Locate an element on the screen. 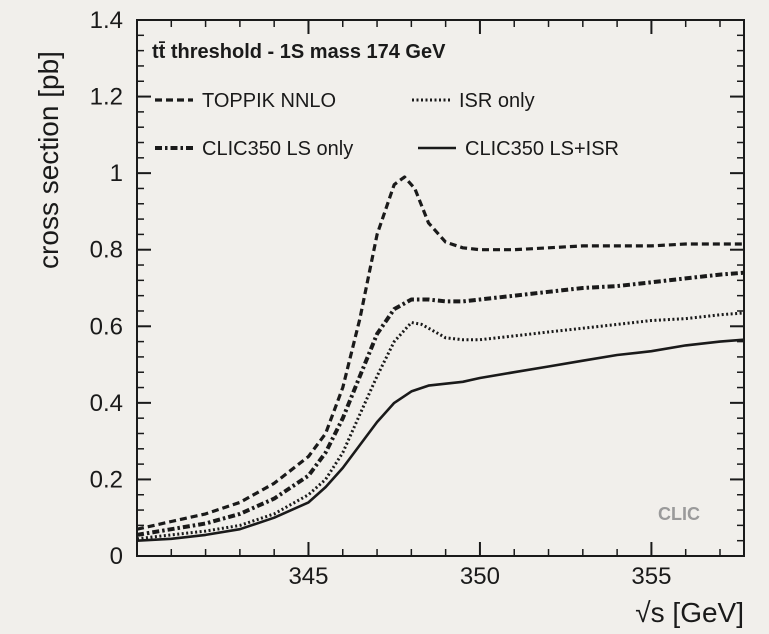 The height and width of the screenshot is (634, 769). chart-title: tt̄ threshold - 1S mass 174 GeV is located at coordinates (299, 52).